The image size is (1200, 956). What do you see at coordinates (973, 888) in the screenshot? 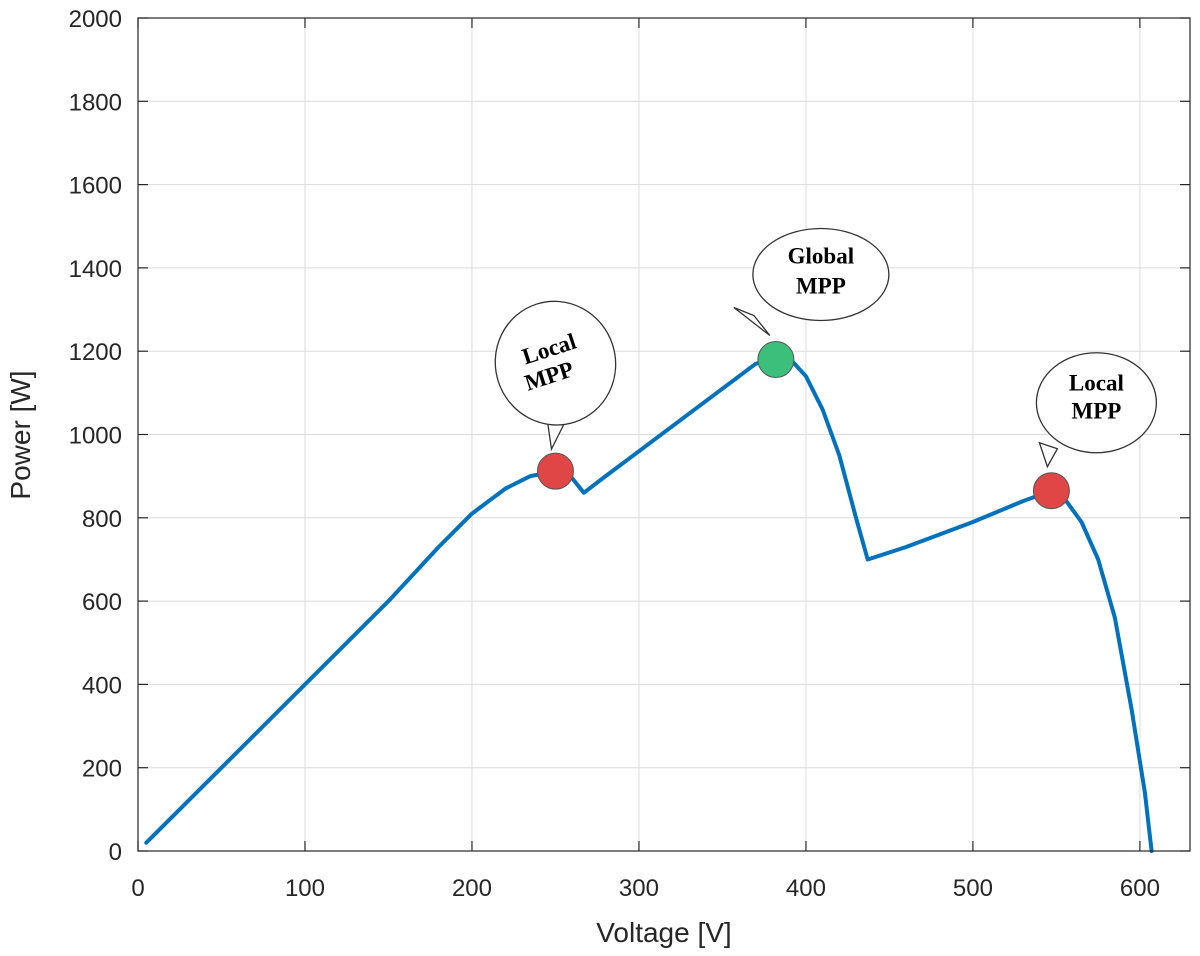
I see `x-tick-label: 500` at bounding box center [973, 888].